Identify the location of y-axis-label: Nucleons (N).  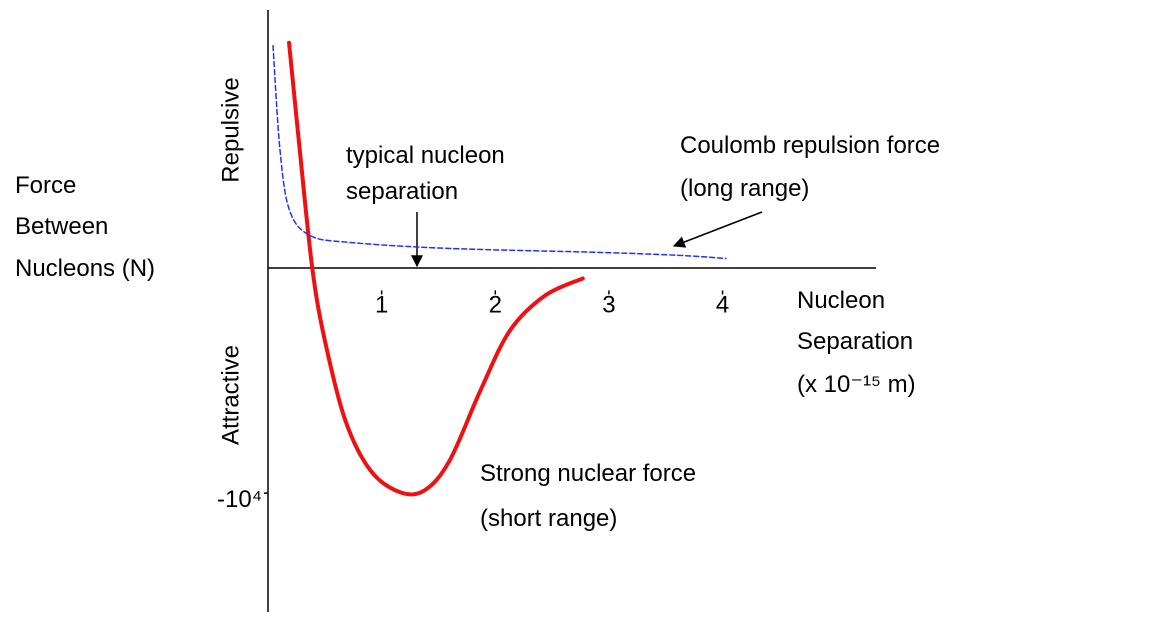
(85, 268).